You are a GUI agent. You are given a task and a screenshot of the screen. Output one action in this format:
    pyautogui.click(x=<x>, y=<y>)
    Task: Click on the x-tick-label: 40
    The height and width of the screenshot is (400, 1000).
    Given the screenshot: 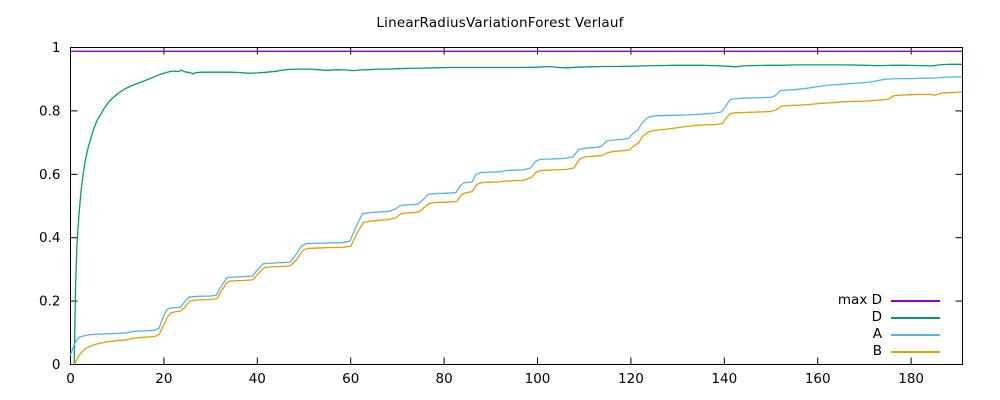 What is the action you would take?
    pyautogui.click(x=257, y=379)
    